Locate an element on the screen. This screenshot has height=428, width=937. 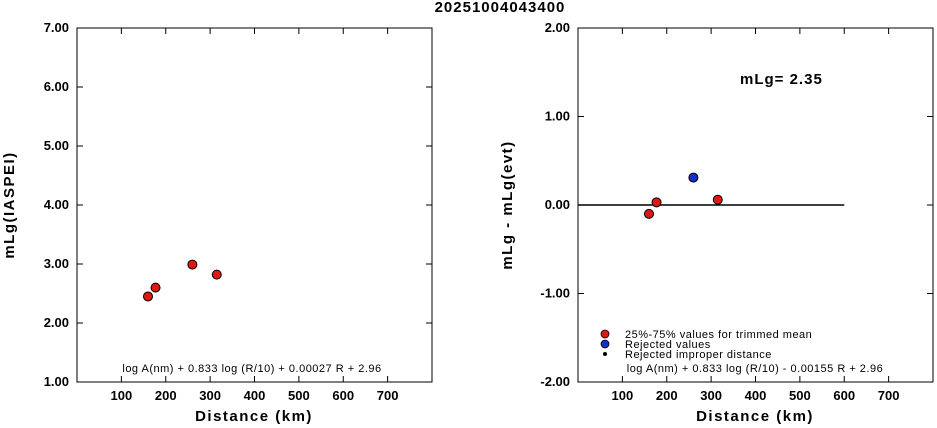
left-x-tick-label: 300 is located at coordinates (210, 395).